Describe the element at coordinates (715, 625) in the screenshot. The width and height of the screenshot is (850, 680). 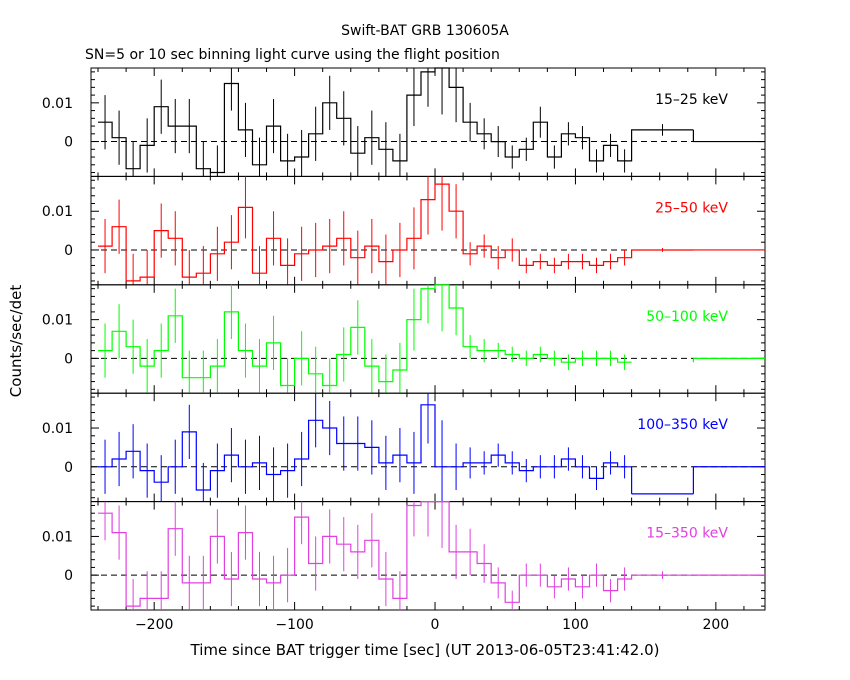
I see `x-tick-label: 200` at that location.